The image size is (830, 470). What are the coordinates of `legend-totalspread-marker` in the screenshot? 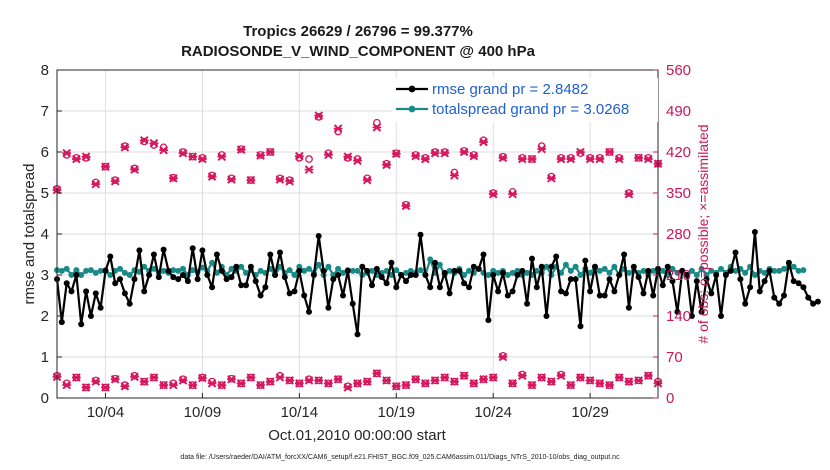 It's located at (412, 109).